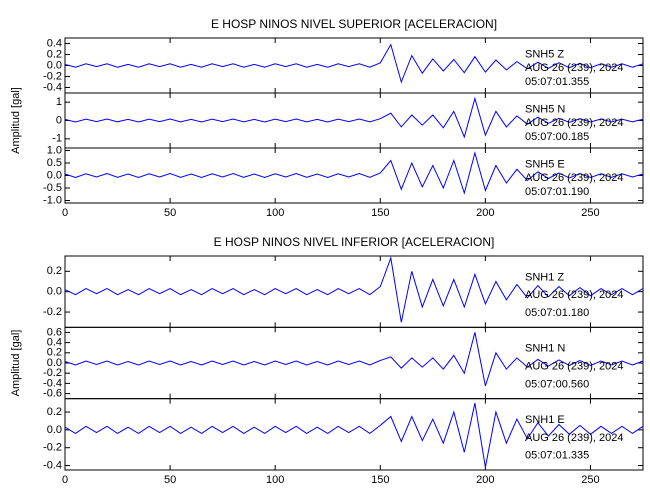  What do you see at coordinates (557, 192) in the screenshot?
I see `annotation: 05:07:01.190` at bounding box center [557, 192].